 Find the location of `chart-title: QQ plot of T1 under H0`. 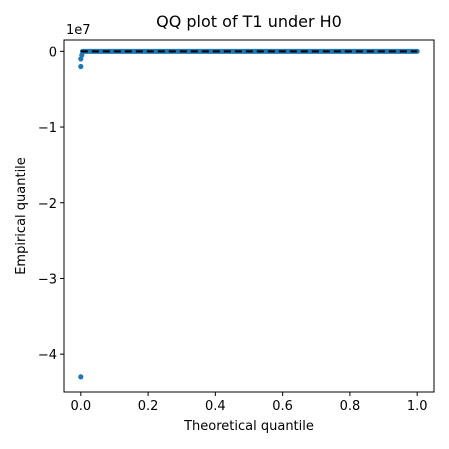

chart-title: QQ plot of T1 under H0 is located at coordinates (249, 21).